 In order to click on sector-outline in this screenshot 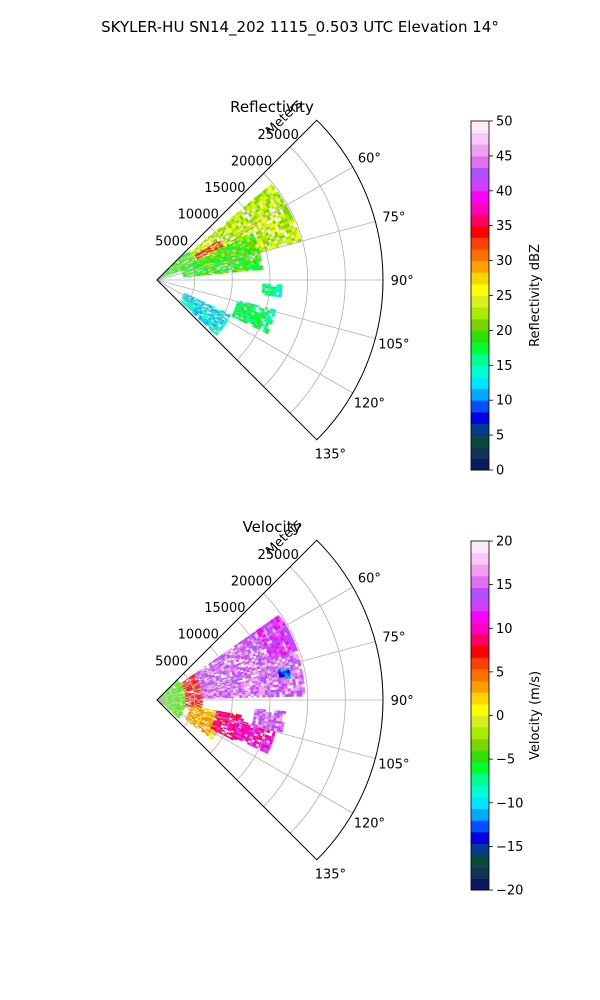, I will do `click(270, 700)`.